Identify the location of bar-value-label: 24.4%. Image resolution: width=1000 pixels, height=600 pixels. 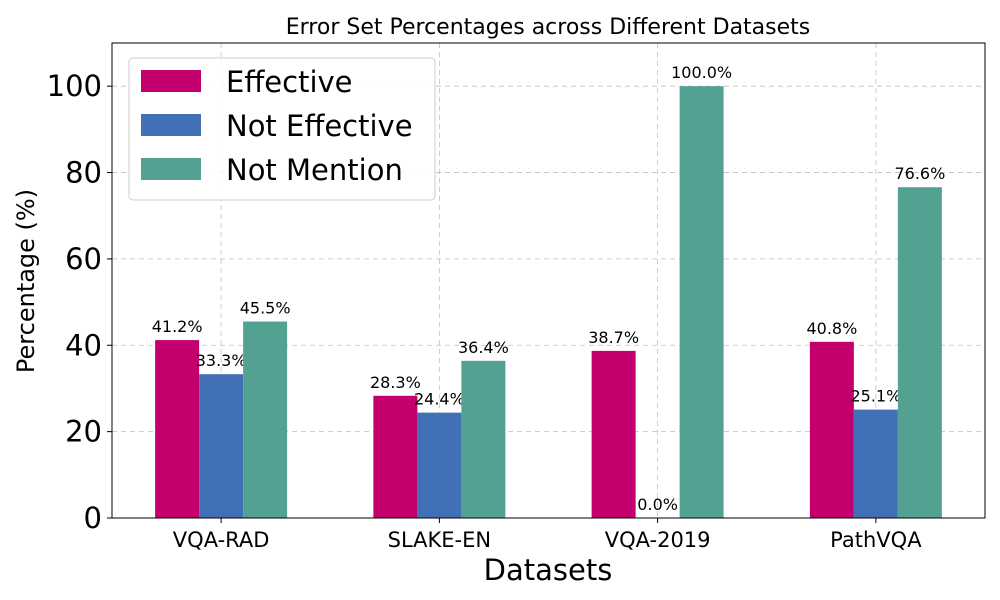
(439, 399).